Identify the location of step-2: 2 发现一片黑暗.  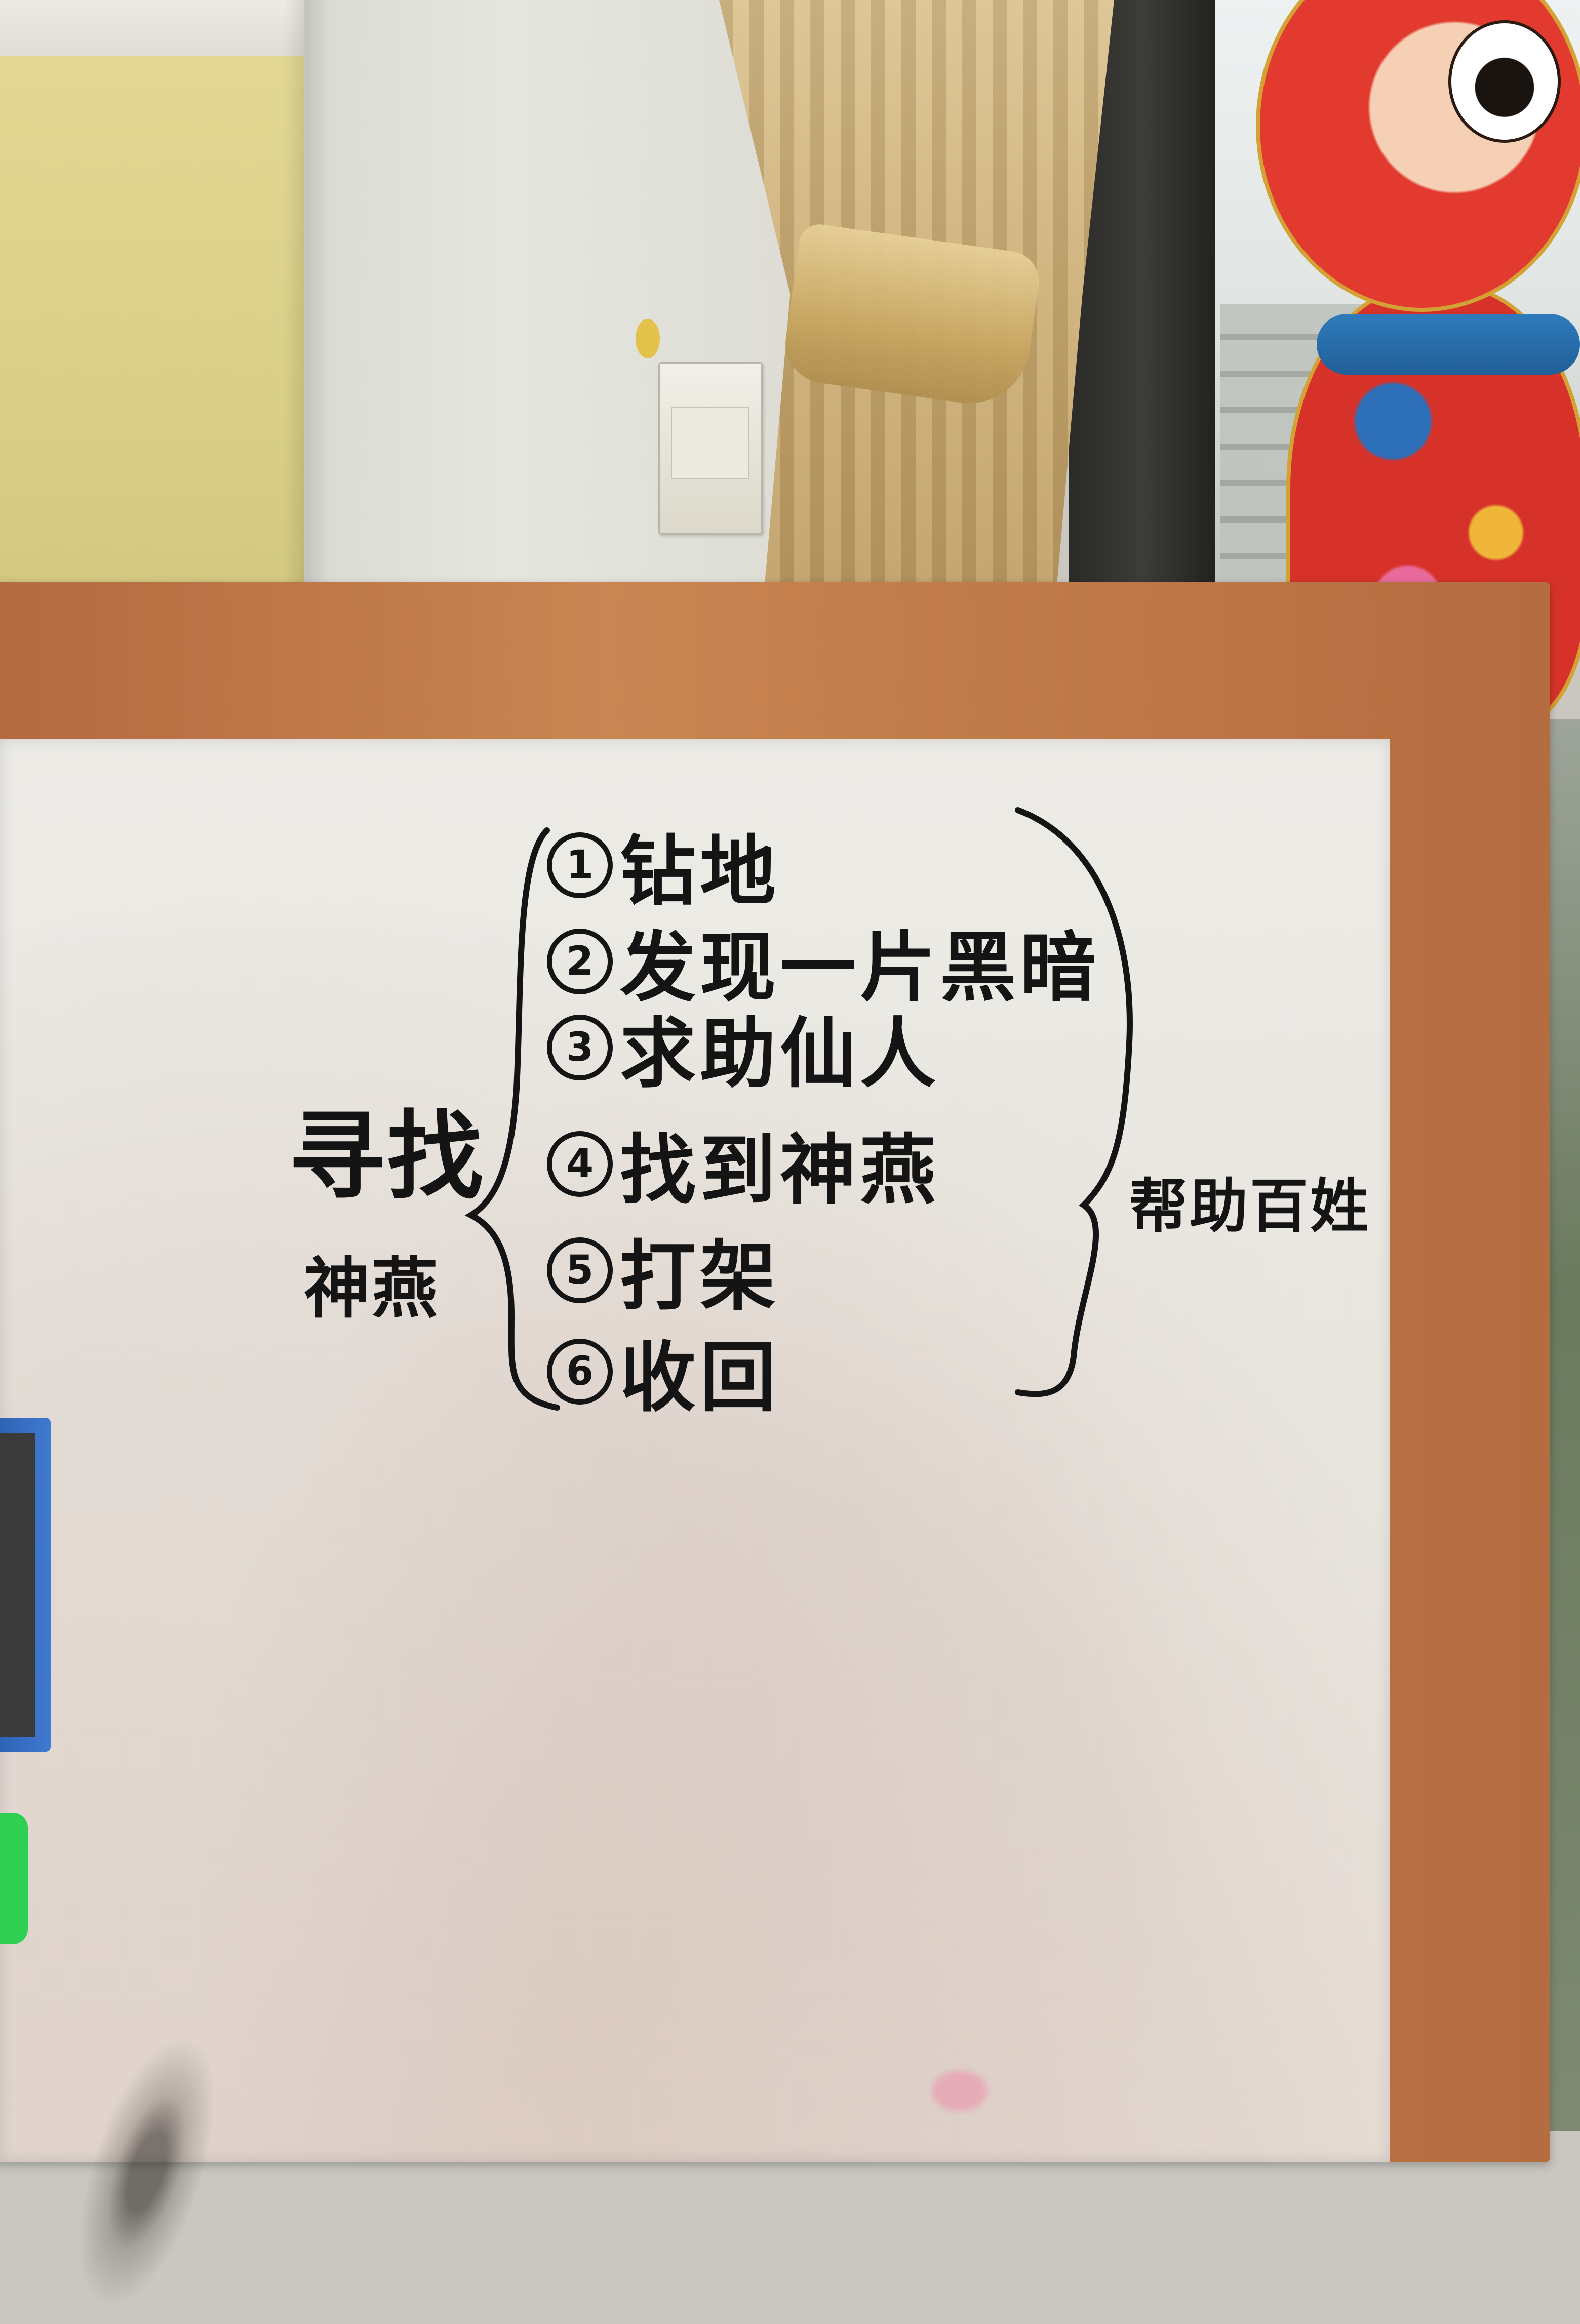
(823, 961).